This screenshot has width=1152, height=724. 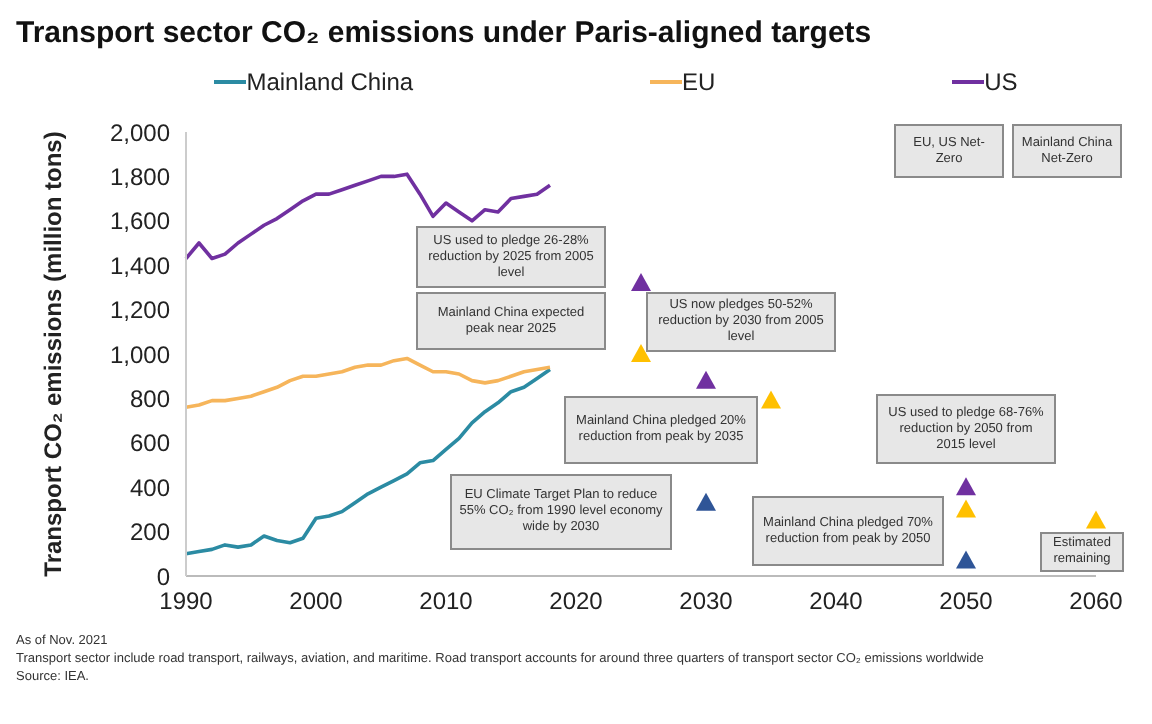 I want to click on y-tick-label: 200, so click(x=150, y=532).